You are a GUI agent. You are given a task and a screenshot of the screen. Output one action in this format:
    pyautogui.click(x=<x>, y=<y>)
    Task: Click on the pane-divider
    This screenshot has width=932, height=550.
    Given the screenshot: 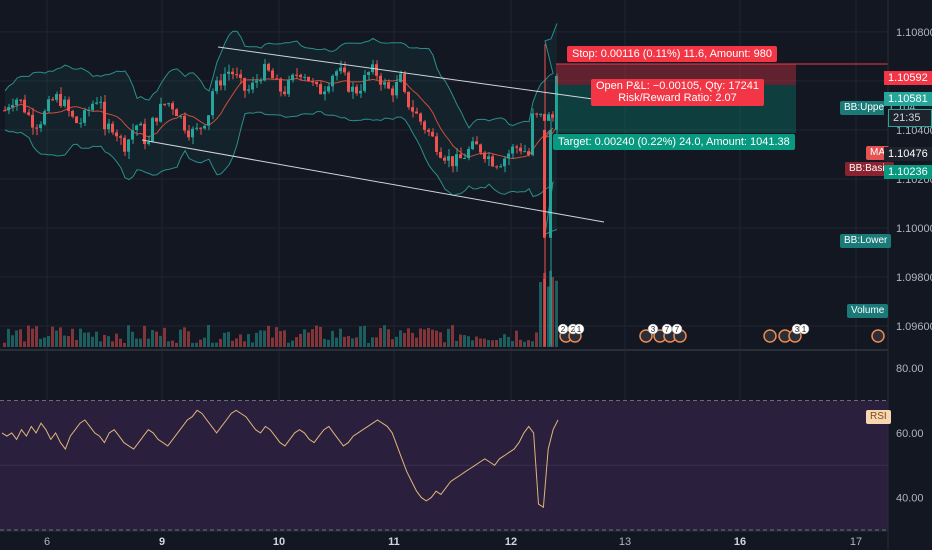 What is the action you would take?
    pyautogui.click(x=444, y=350)
    